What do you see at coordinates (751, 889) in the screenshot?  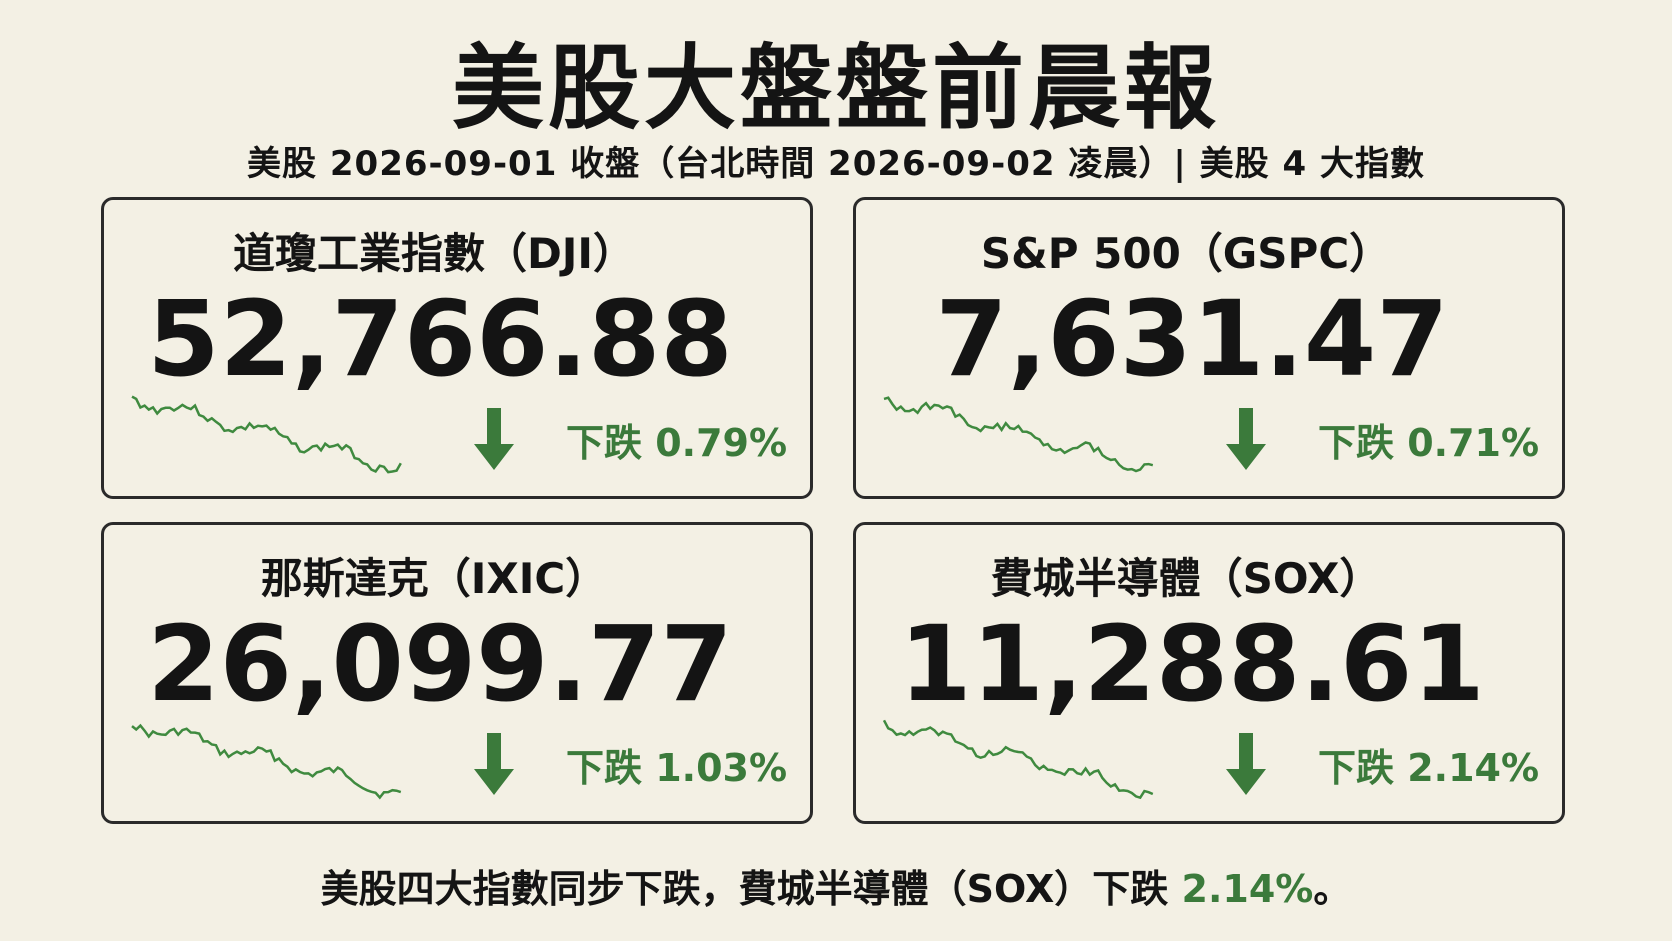 I see `footer-text: 美股四大指數同步下跌，費城半導體（SOX）下跌` at bounding box center [751, 889].